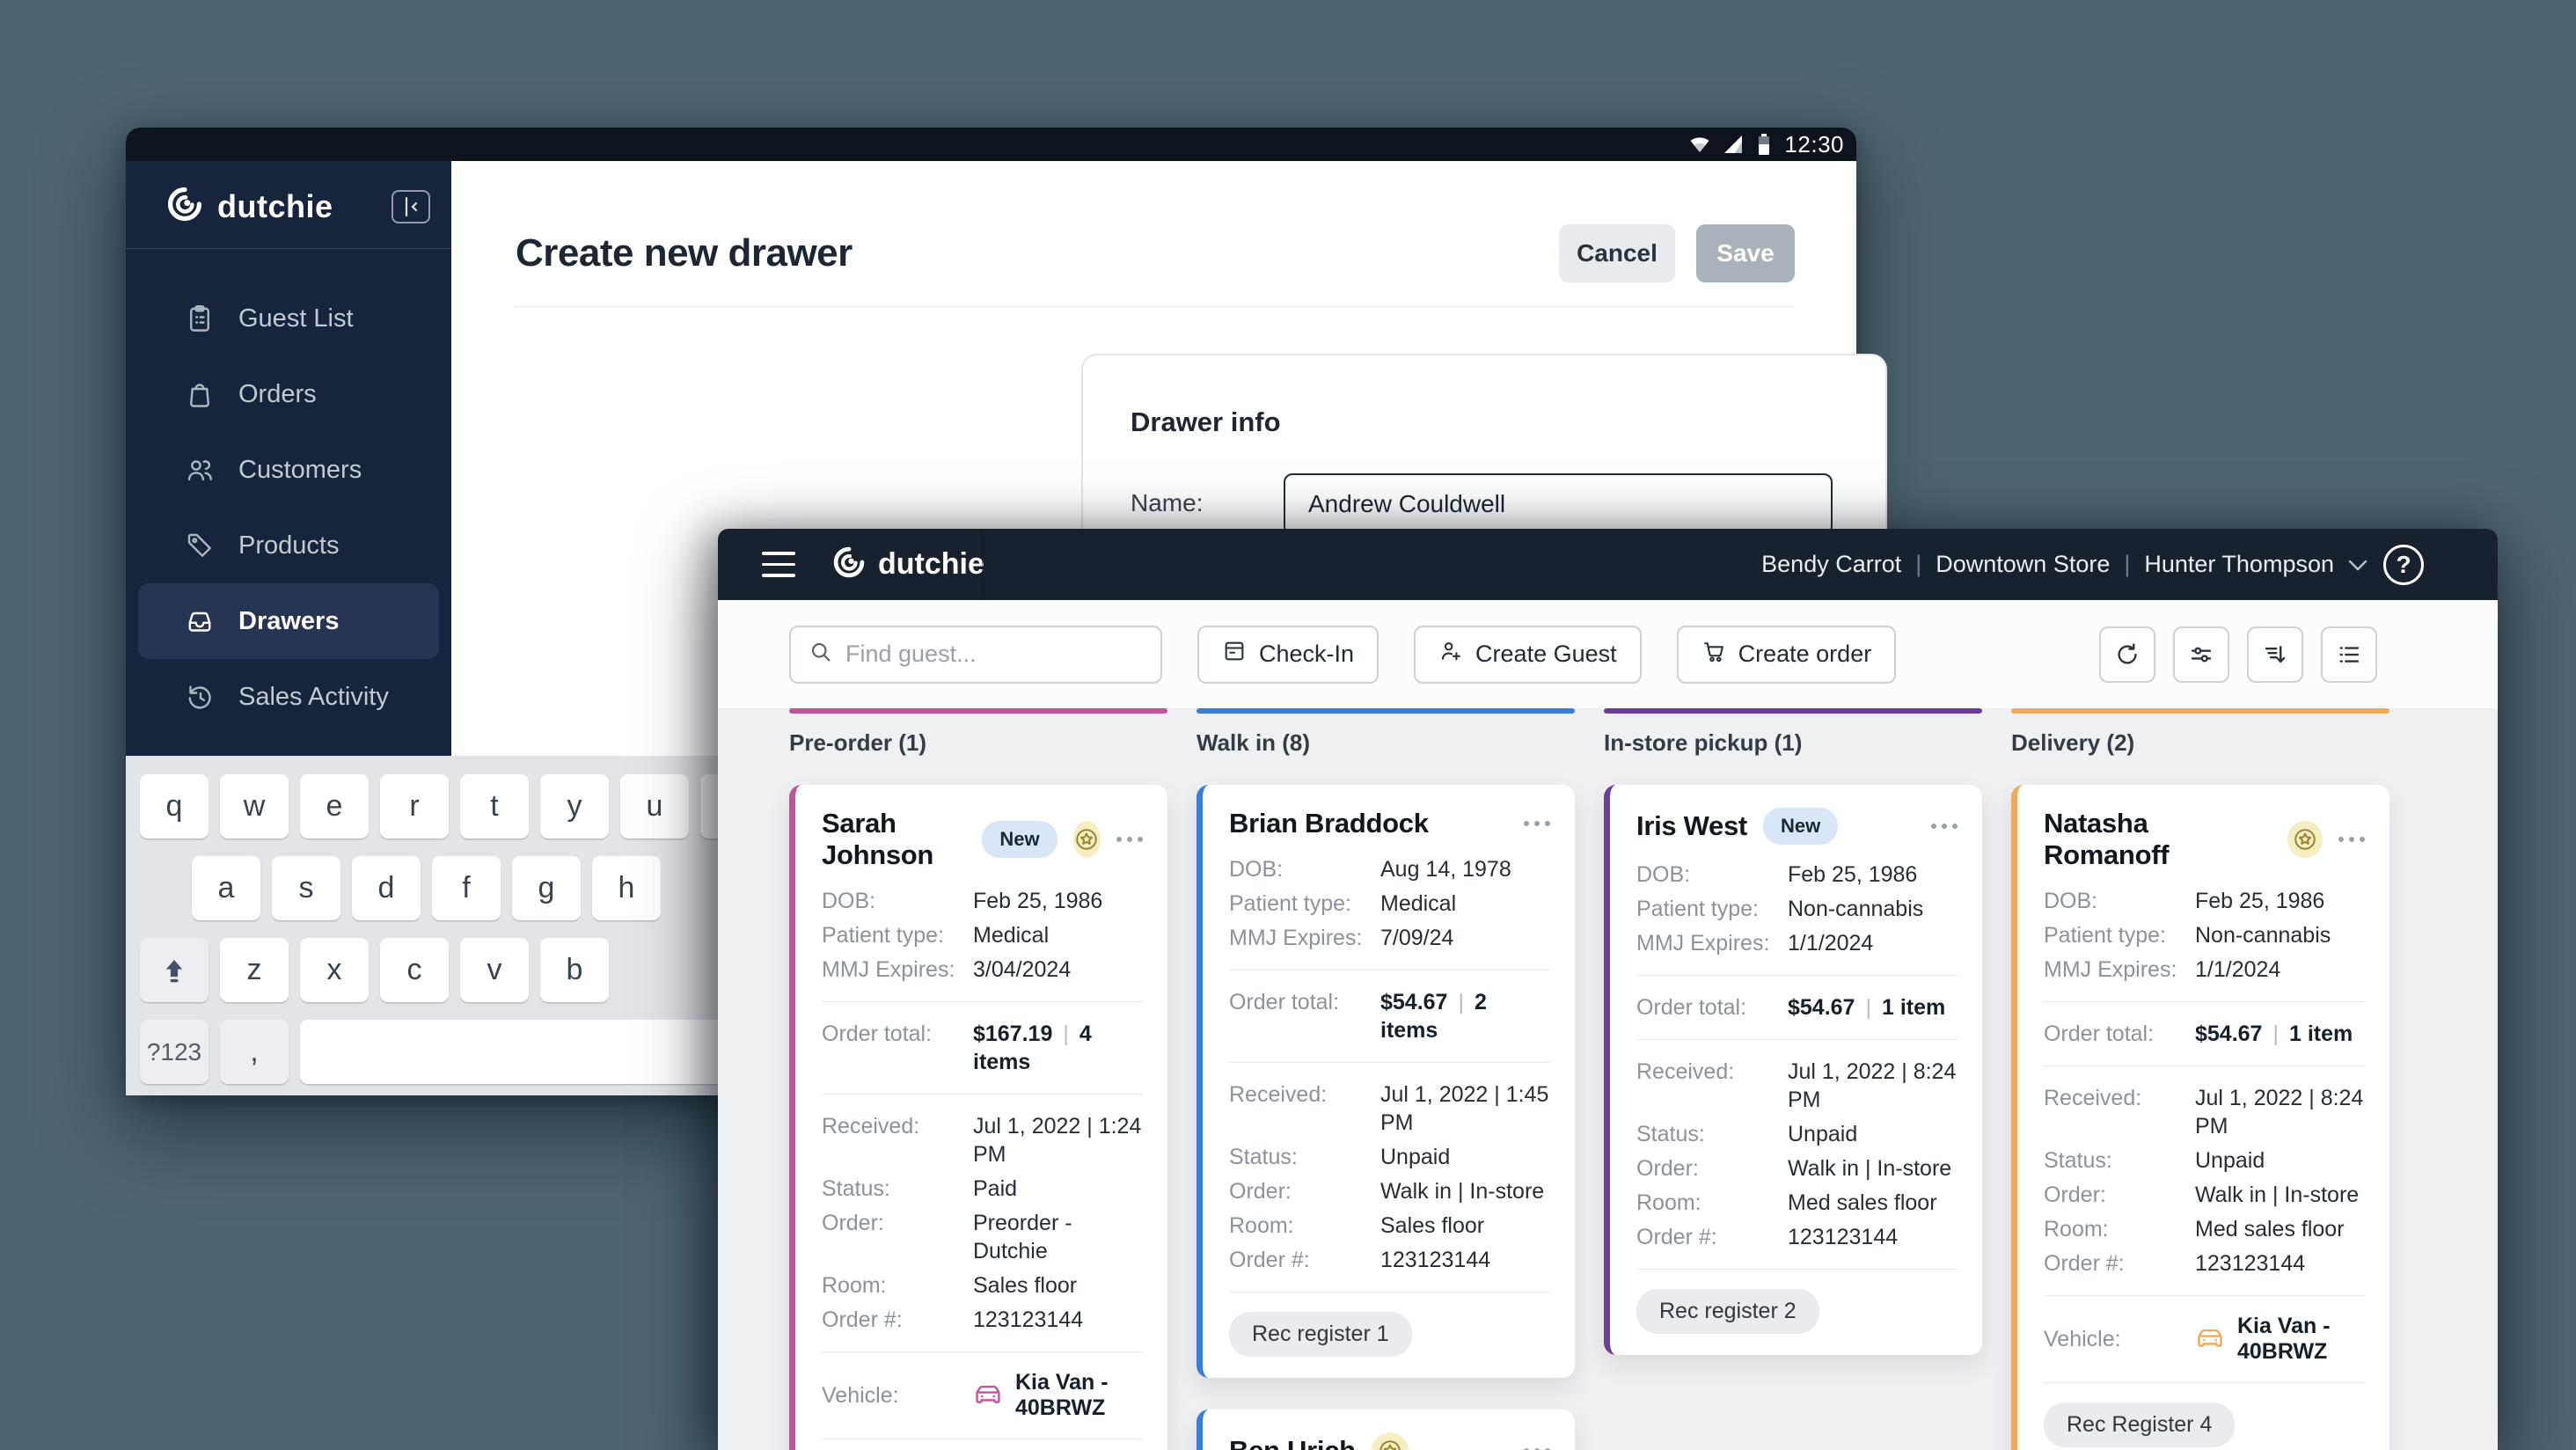  I want to click on drawer-name-input, so click(1558, 504).